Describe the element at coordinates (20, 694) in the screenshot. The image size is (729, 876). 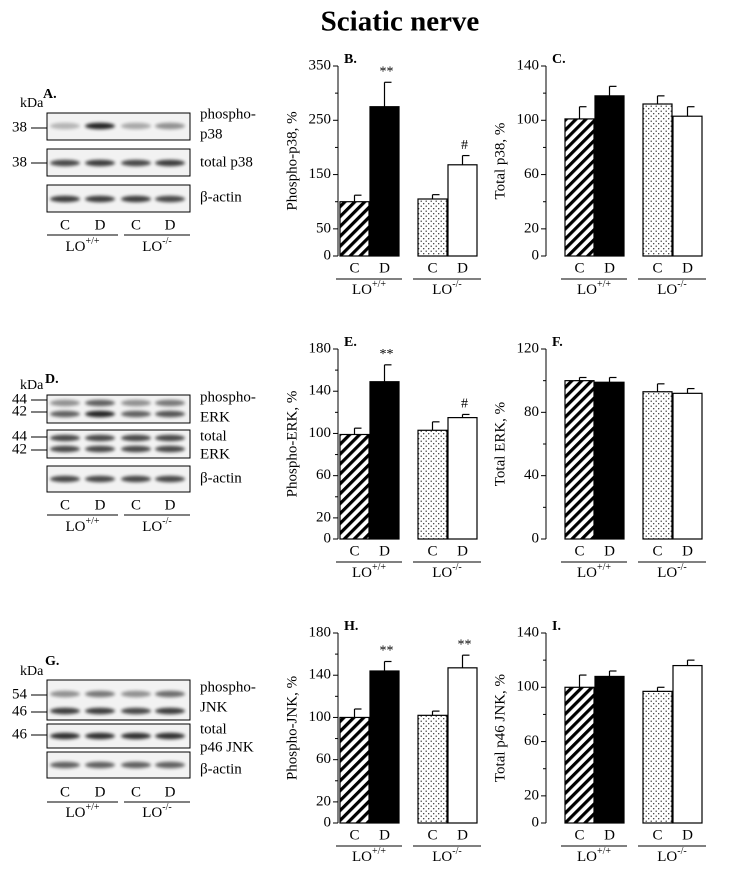
I see `marker-label: 54` at that location.